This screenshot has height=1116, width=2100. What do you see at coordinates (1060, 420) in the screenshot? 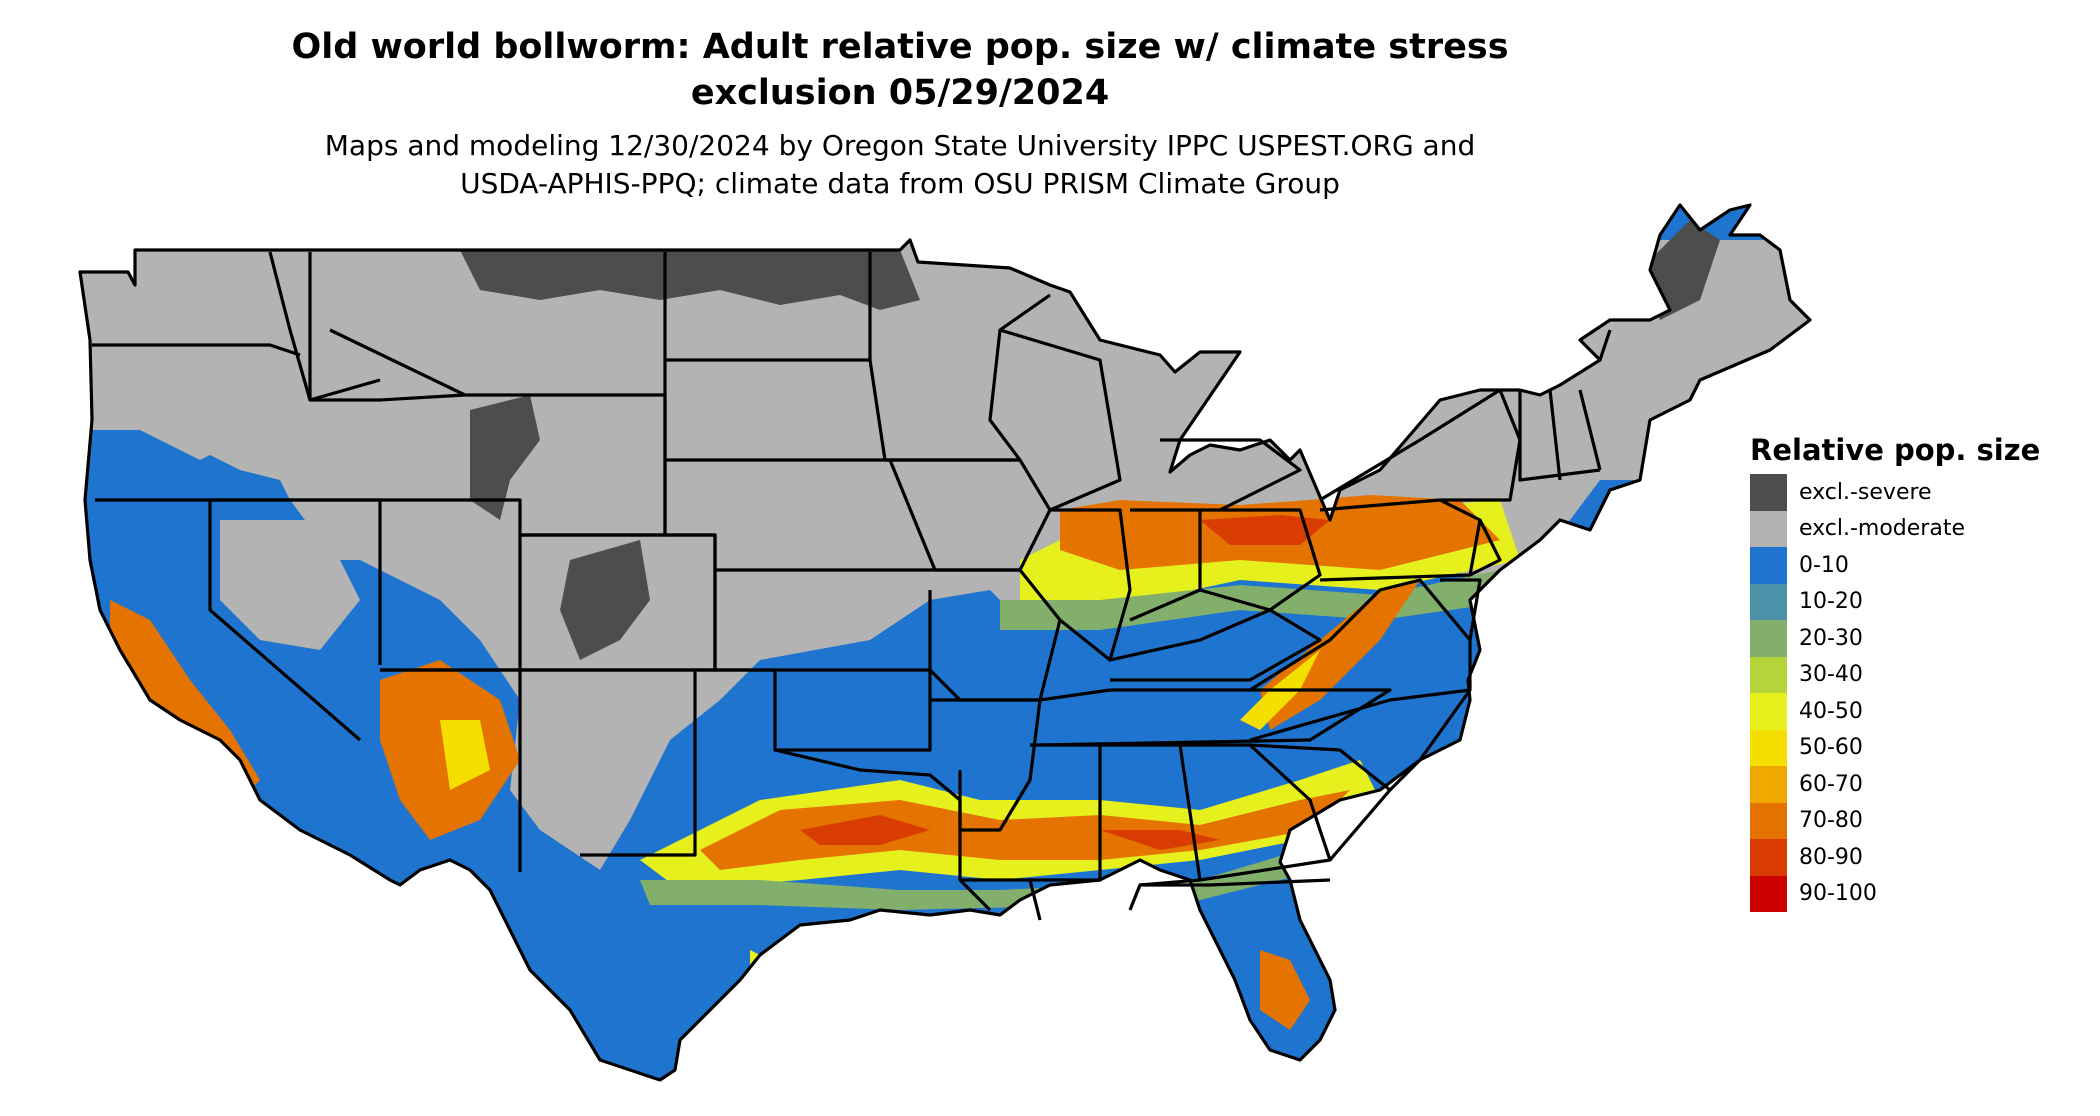
I see `border-wisconsin` at bounding box center [1060, 420].